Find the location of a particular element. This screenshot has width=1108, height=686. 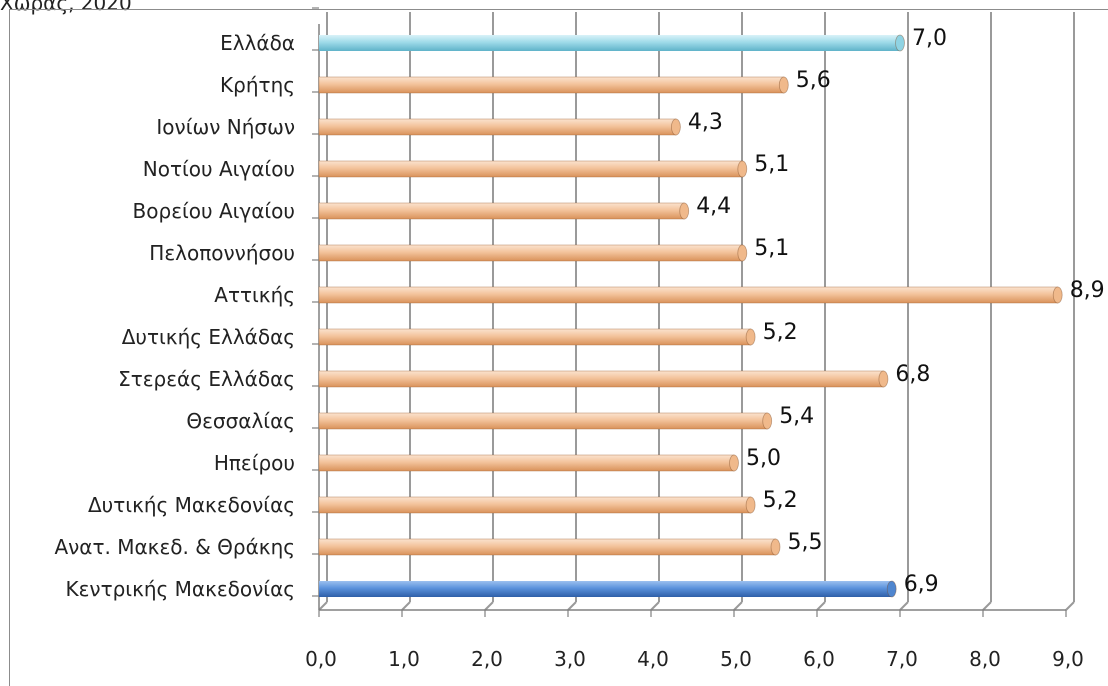

category-label: Κρήτης is located at coordinates (257, 85).